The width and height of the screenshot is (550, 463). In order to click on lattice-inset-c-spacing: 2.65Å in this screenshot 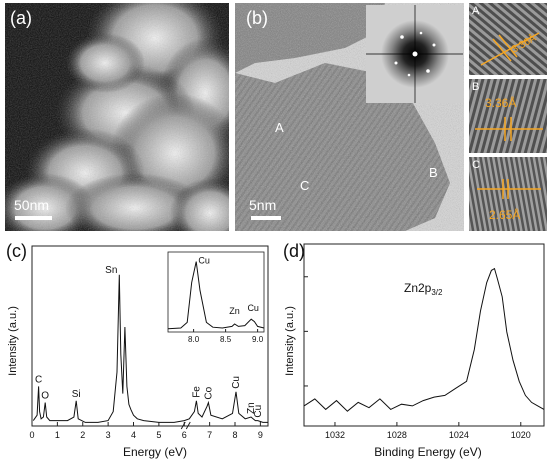, I will do `click(505, 215)`.